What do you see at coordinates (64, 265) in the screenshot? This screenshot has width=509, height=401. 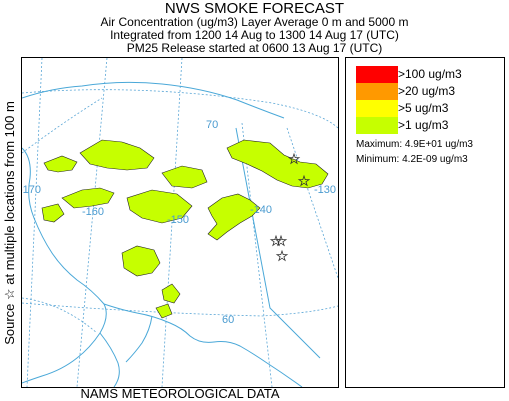 I see `coastline-west` at bounding box center [64, 265].